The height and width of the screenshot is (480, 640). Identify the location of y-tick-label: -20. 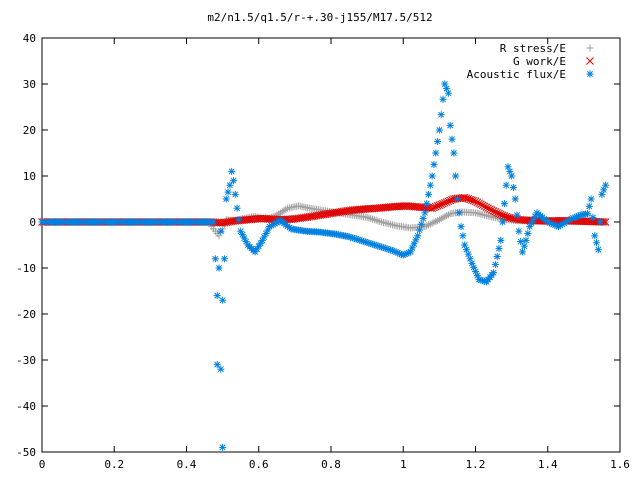
(26, 314).